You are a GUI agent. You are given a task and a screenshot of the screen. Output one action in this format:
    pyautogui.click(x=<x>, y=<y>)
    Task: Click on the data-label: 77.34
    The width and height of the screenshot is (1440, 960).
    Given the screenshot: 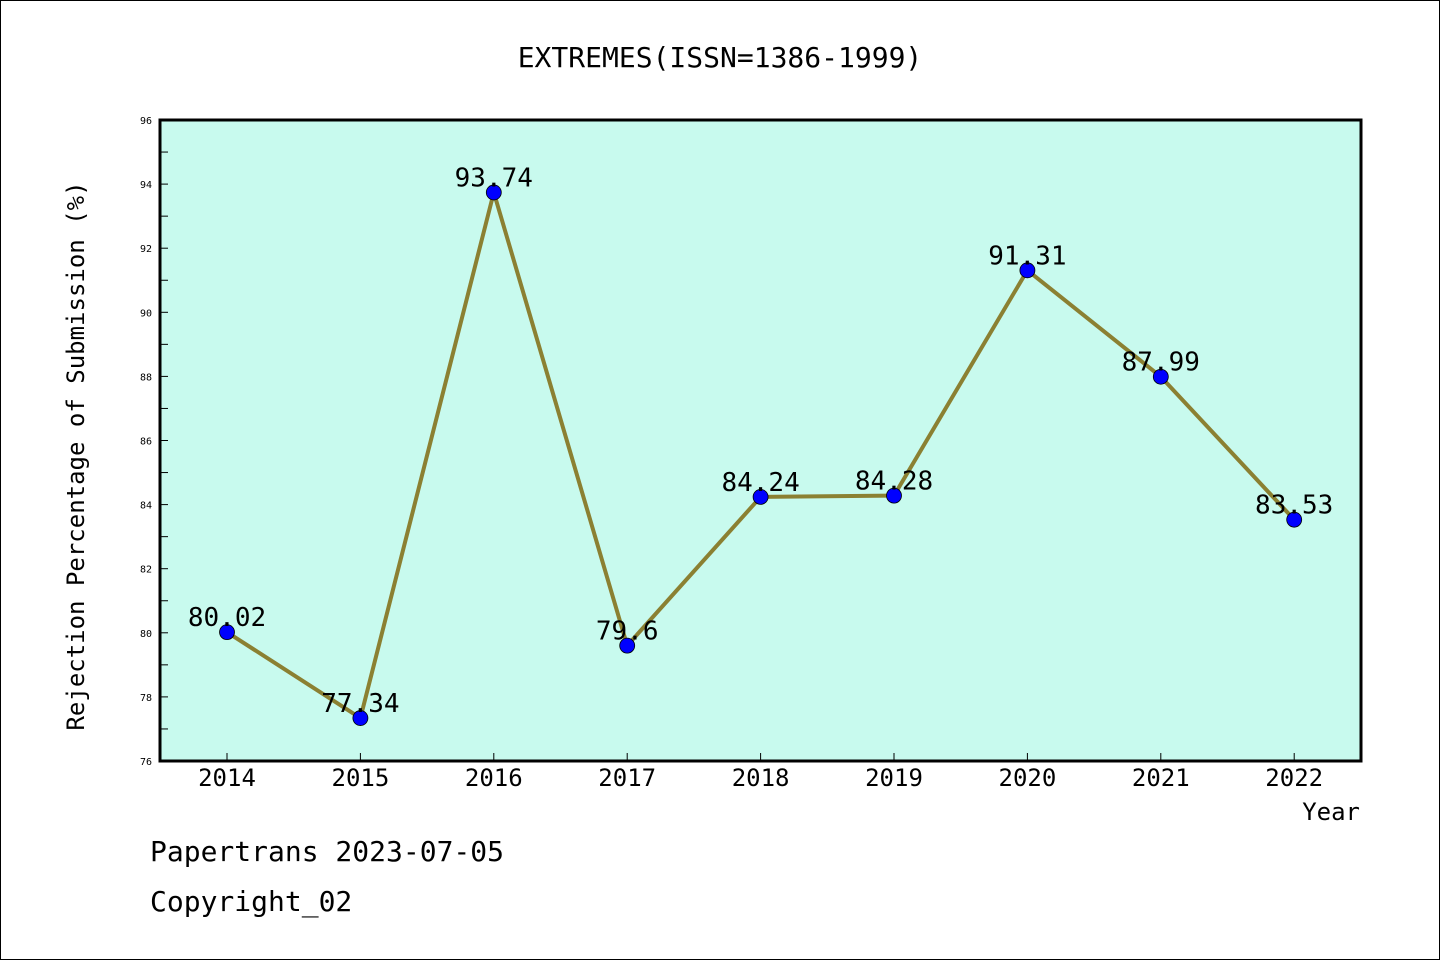 What is the action you would take?
    pyautogui.click(x=360, y=704)
    